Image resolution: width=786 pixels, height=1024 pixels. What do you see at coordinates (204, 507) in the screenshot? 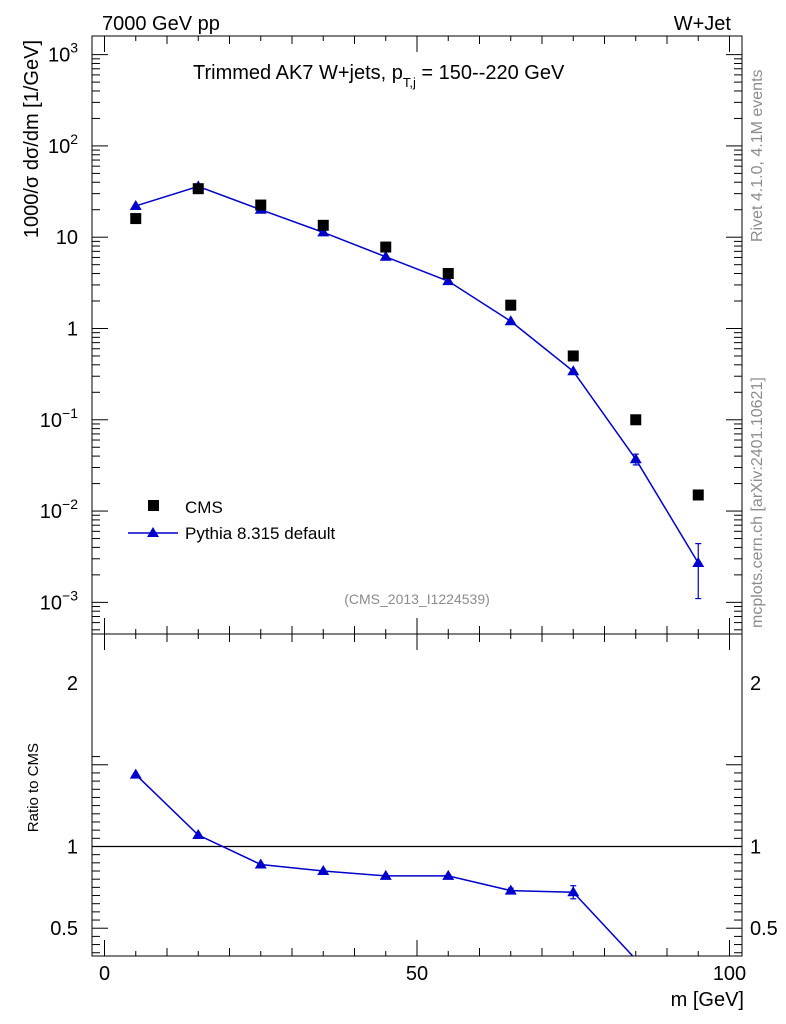
I see `legend-label-cms: CMS` at bounding box center [204, 507].